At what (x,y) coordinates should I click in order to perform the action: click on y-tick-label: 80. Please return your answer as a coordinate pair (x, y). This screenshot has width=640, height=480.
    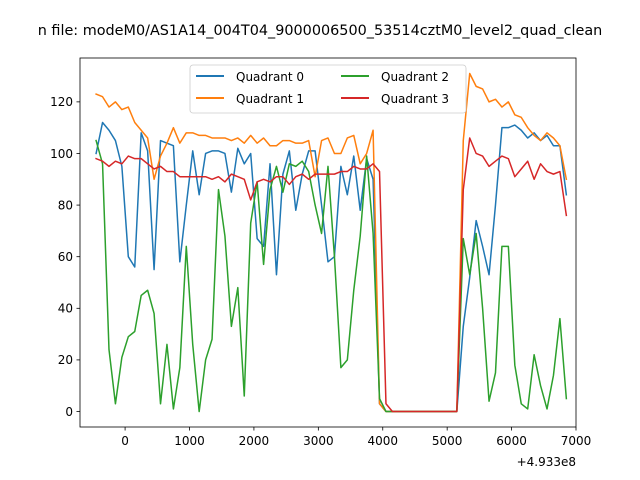
    Looking at the image, I should click on (65, 205).